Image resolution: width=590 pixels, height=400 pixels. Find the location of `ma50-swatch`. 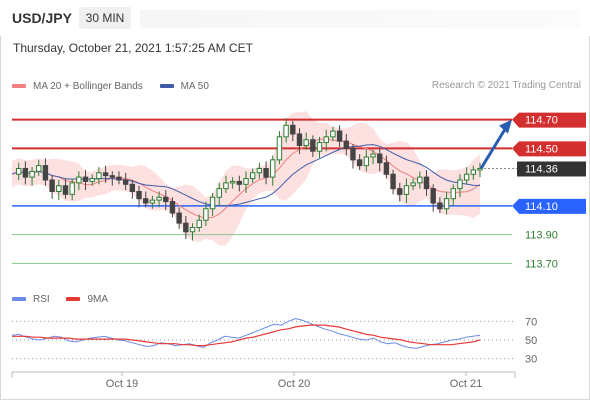

ma50-swatch is located at coordinates (166, 86).